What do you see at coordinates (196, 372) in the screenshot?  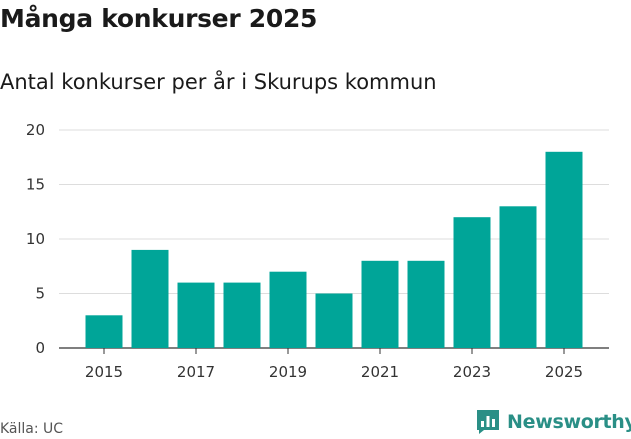 I see `x-tick-label: 2017` at bounding box center [196, 372].